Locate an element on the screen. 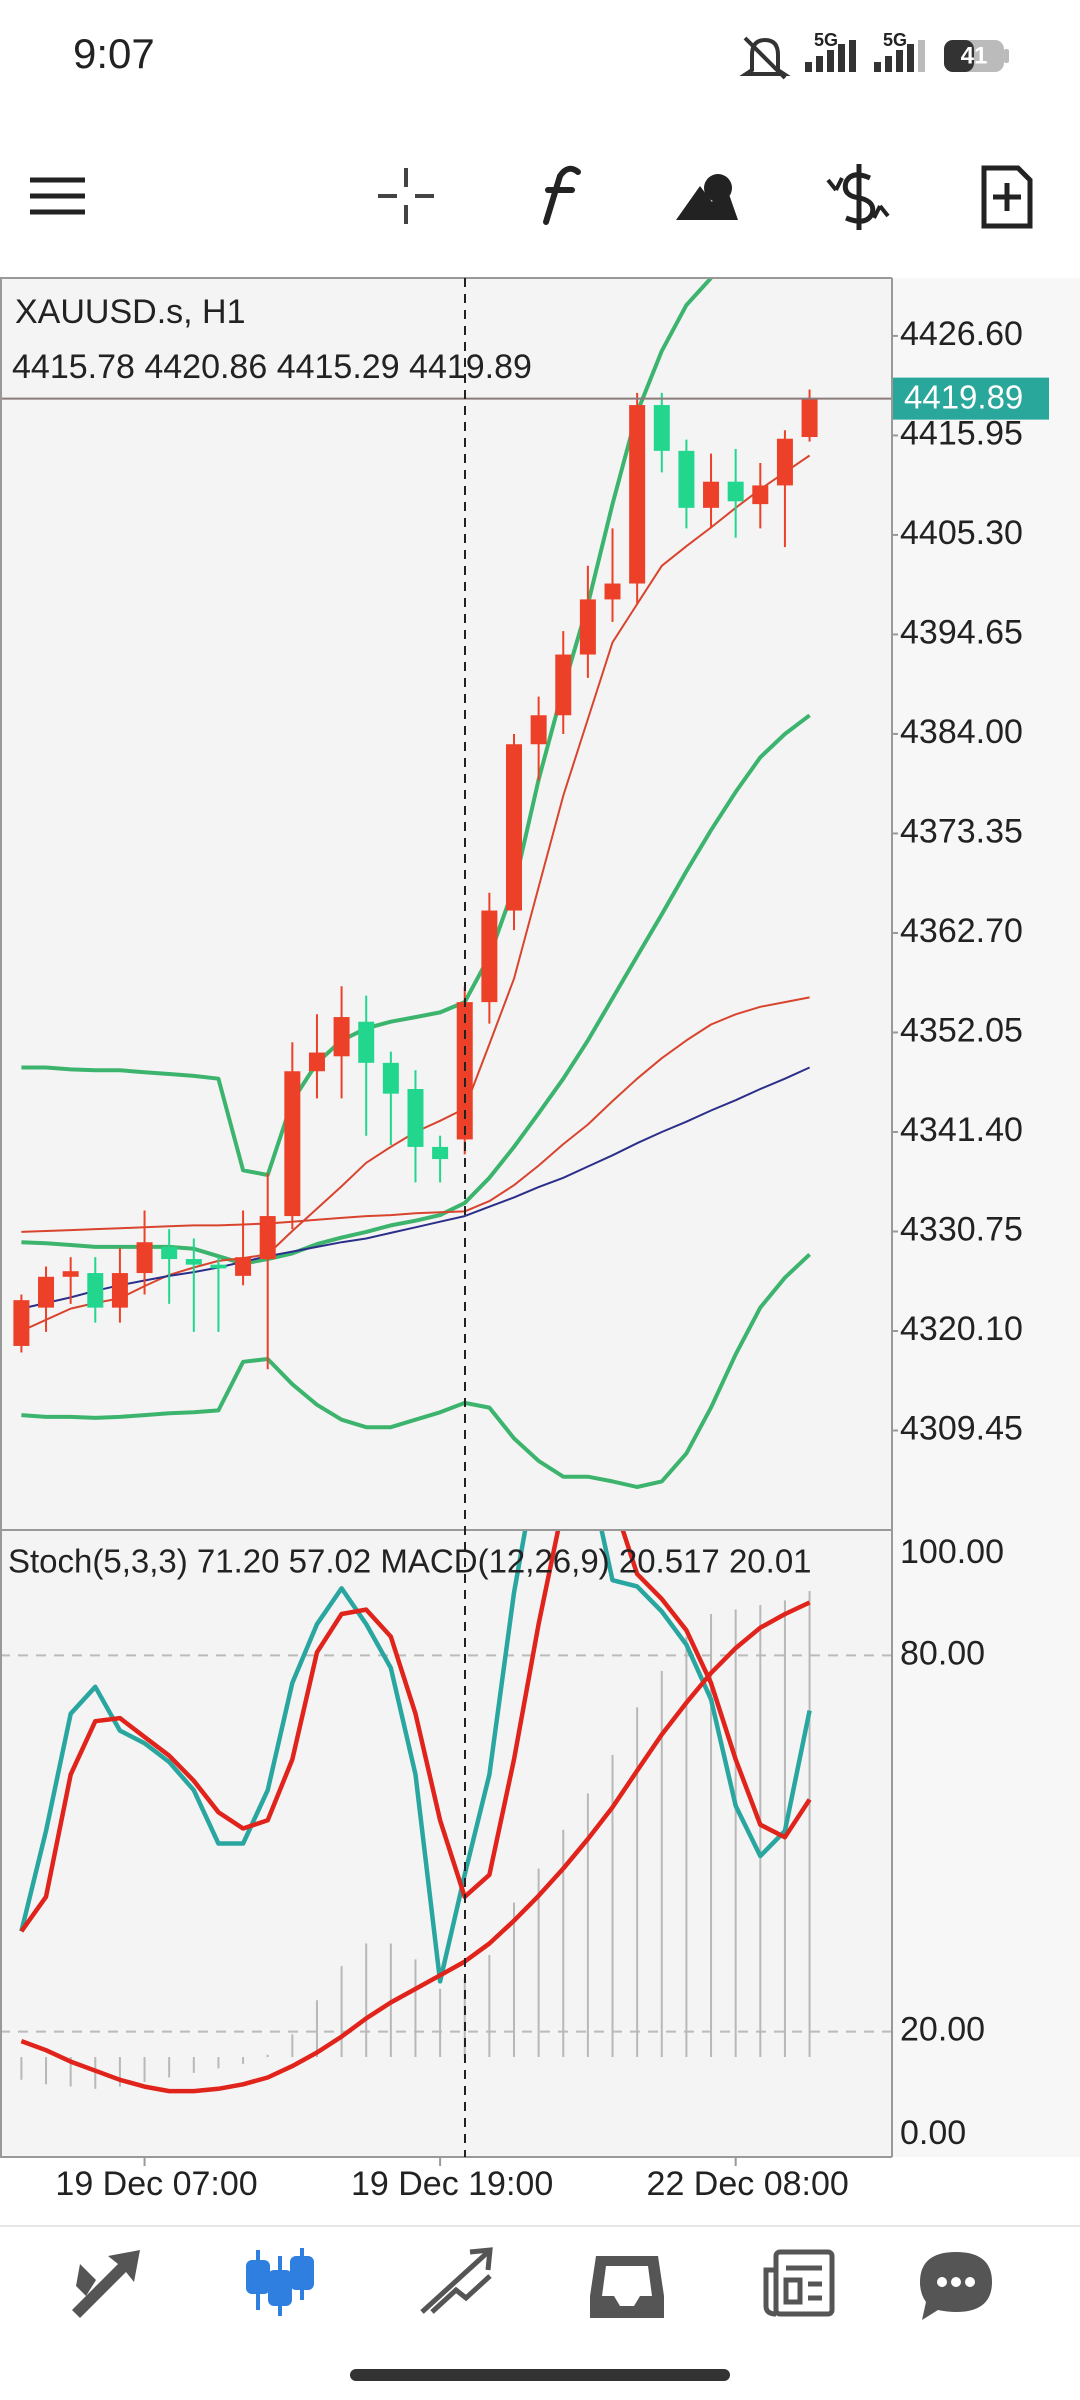  chart-title: XAUUSD.s, H1 is located at coordinates (130, 312).